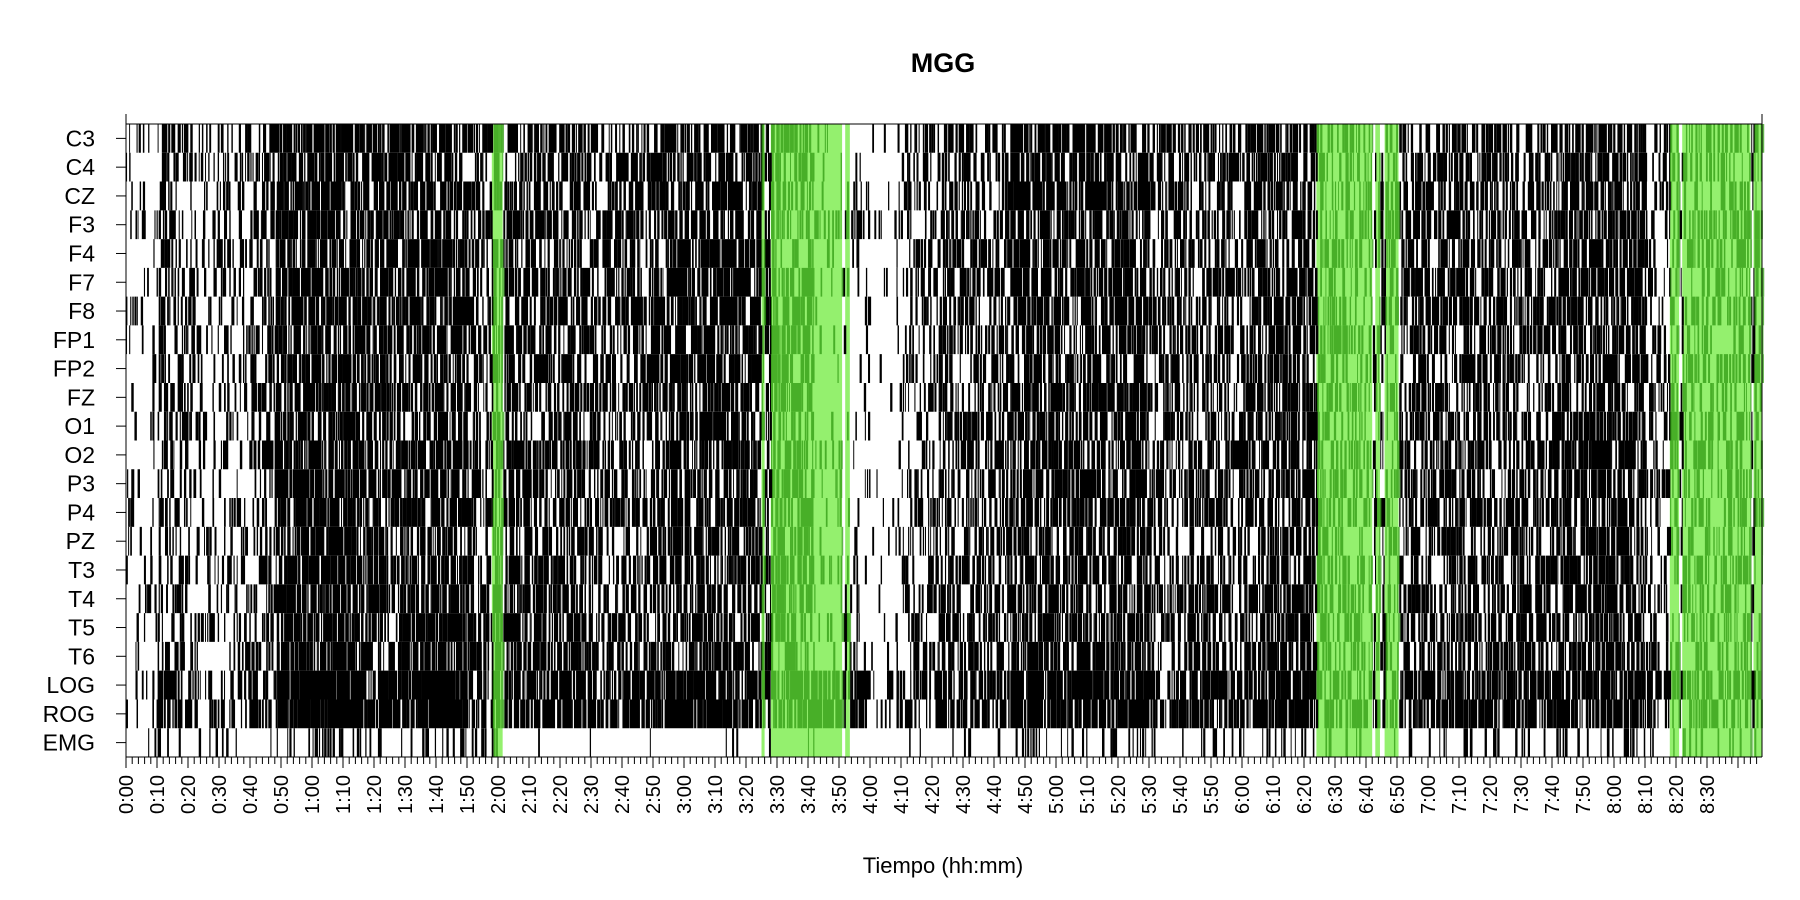 The height and width of the screenshot is (900, 1800). What do you see at coordinates (251, 794) in the screenshot?
I see `x-tick-label: 0:40` at bounding box center [251, 794].